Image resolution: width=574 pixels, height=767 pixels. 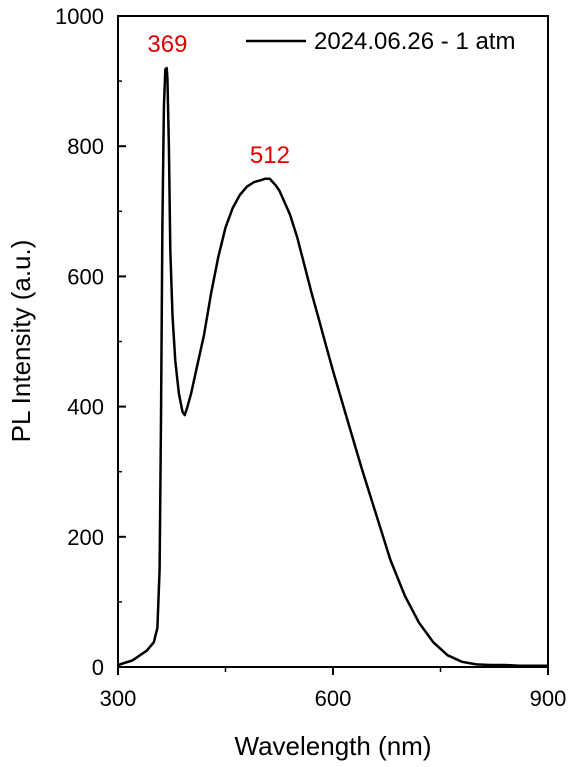 What do you see at coordinates (85, 276) in the screenshot?
I see `y-tick-label: 600` at bounding box center [85, 276].